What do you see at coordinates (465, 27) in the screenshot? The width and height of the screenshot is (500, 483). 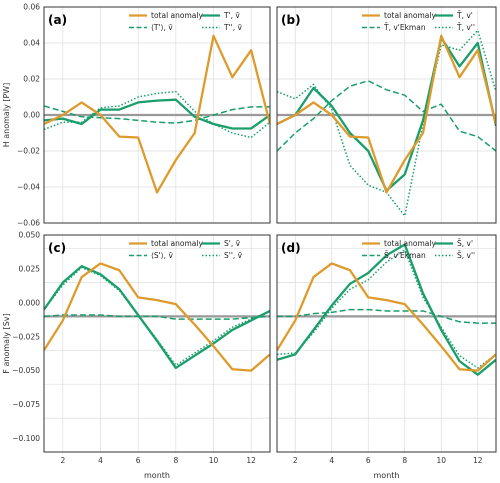 I see `legend-label: T̄, v''` at bounding box center [465, 27].